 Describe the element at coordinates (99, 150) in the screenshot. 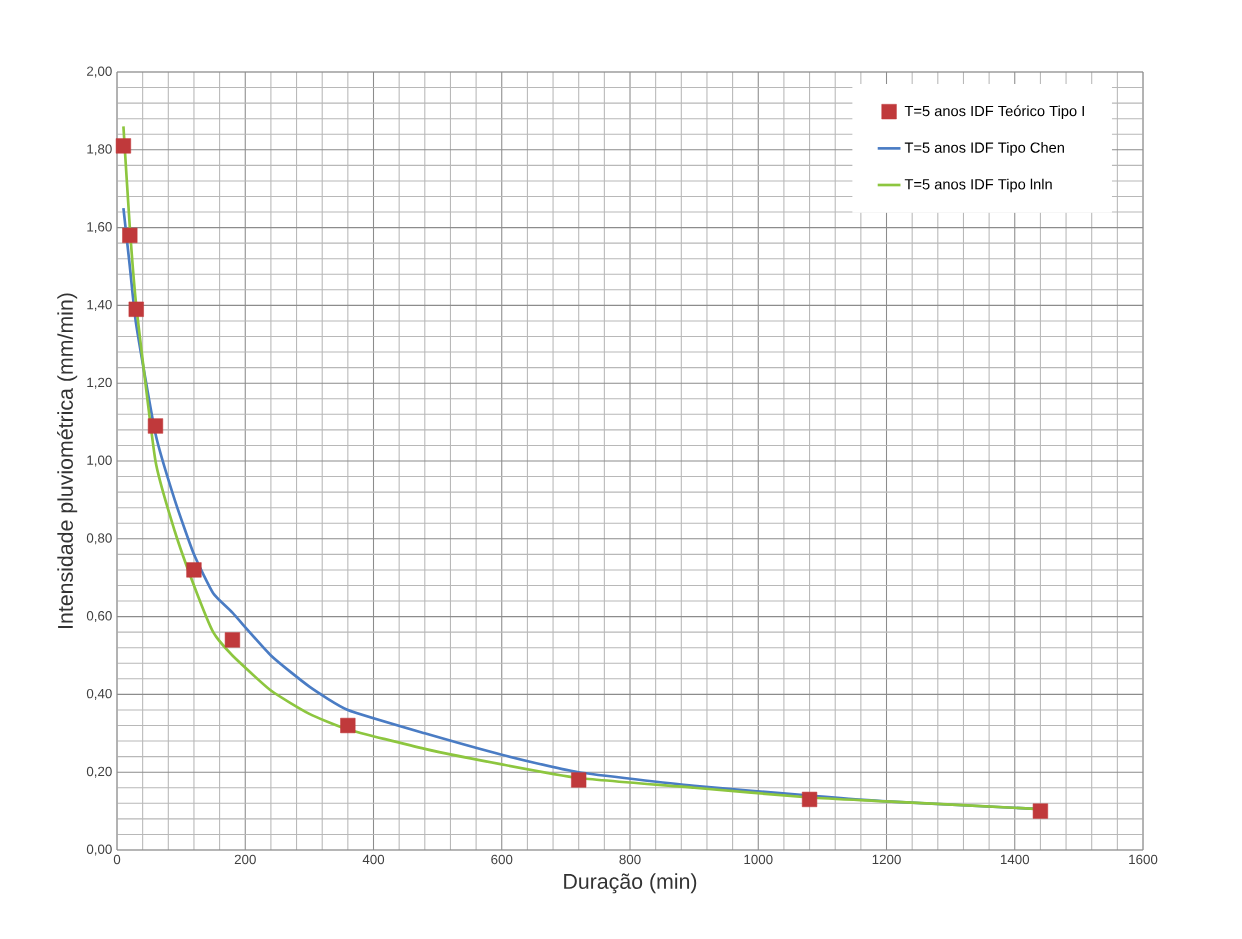

I see `y-tick-label: 1,80` at that location.